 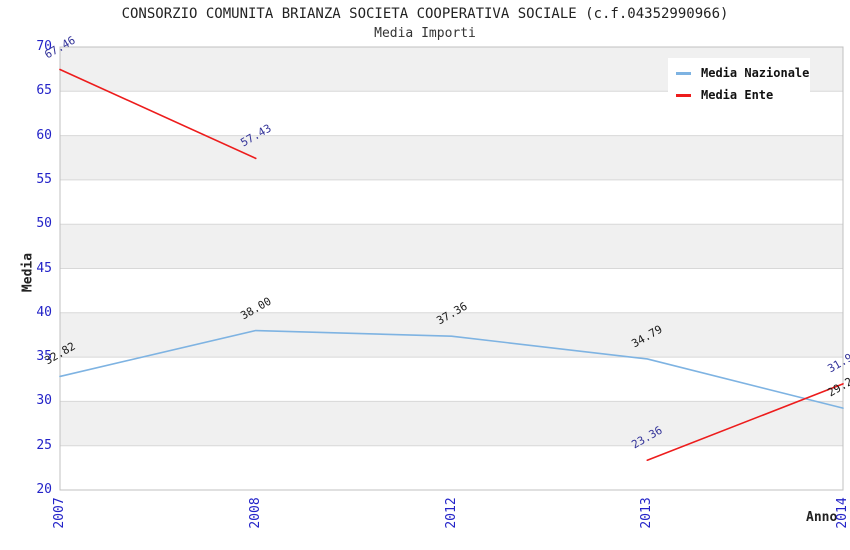 I want to click on legend-line-swatch-media-nazionale, so click(x=683, y=73).